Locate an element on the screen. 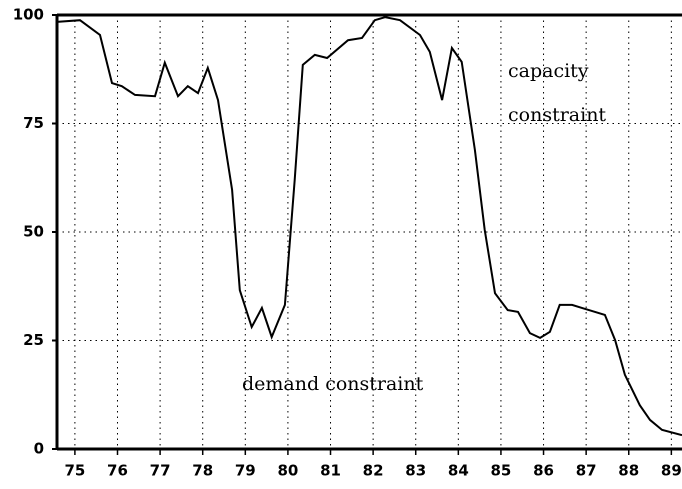 The height and width of the screenshot is (489, 682). x-tick-label: 76 is located at coordinates (117, 471).